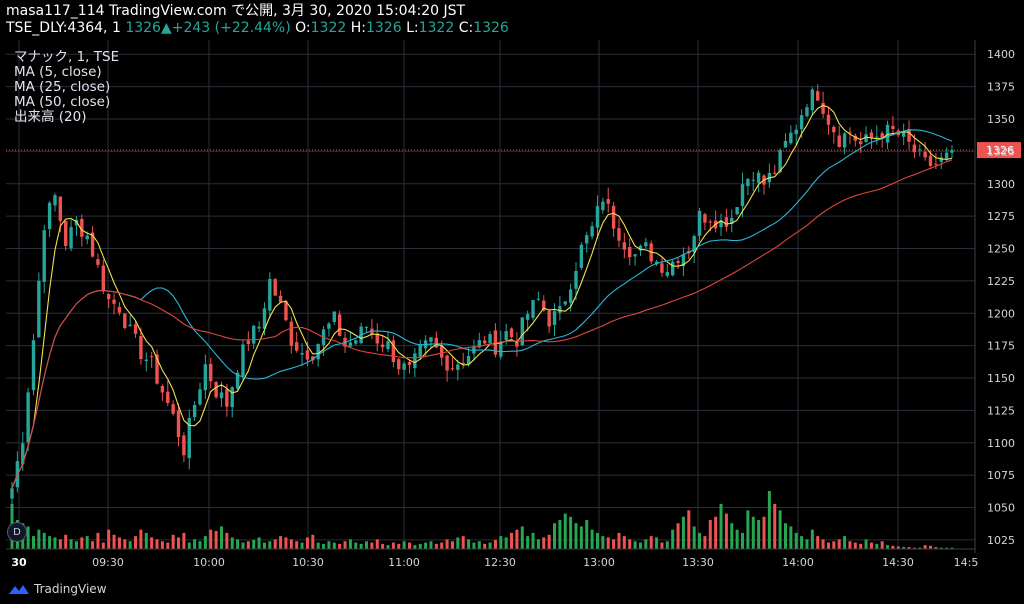 Image resolution: width=1024 pixels, height=604 pixels. I want to click on x-tick-label: 12:30, so click(500, 562).